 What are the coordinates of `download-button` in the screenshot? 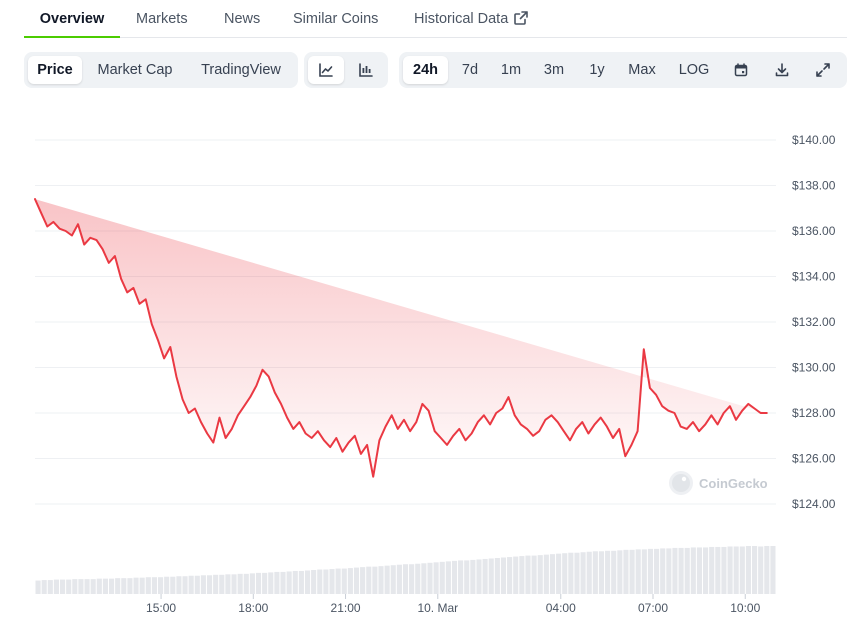 It's located at (782, 70).